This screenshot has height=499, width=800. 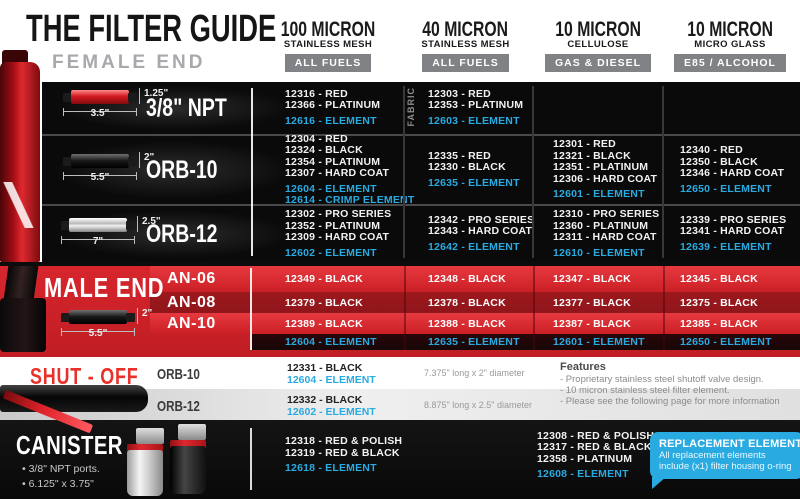 I want to click on spec-item: • 3/8" NPT ports., so click(x=61, y=469).